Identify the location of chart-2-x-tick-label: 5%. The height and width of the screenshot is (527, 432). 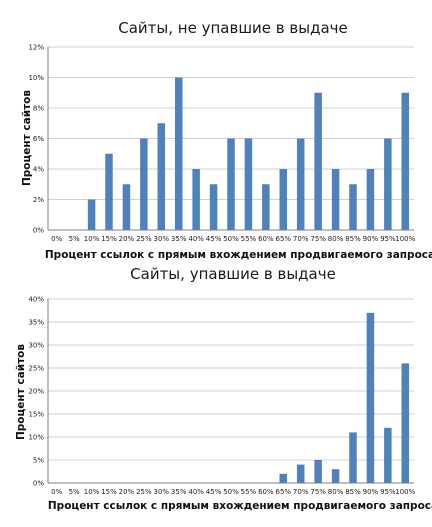
(74, 492).